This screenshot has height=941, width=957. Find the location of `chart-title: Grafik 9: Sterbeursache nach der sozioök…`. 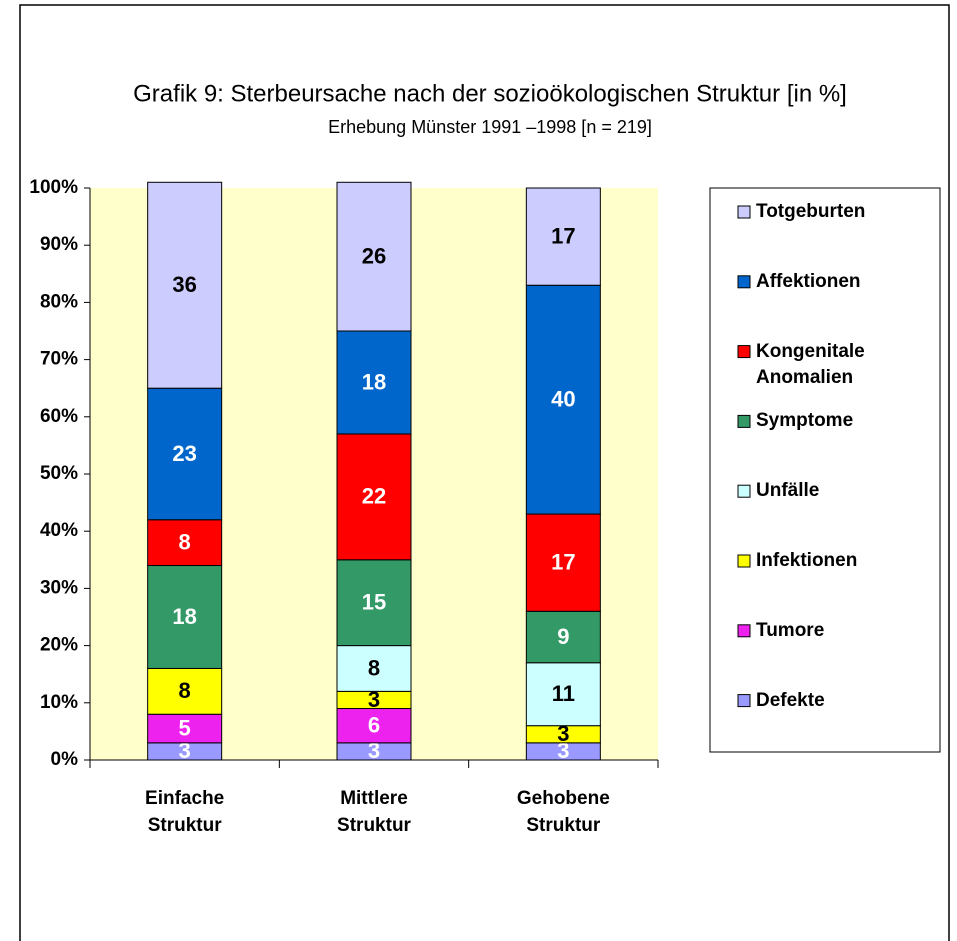

chart-title: Grafik 9: Sterbeursache nach der sozioök… is located at coordinates (490, 93).